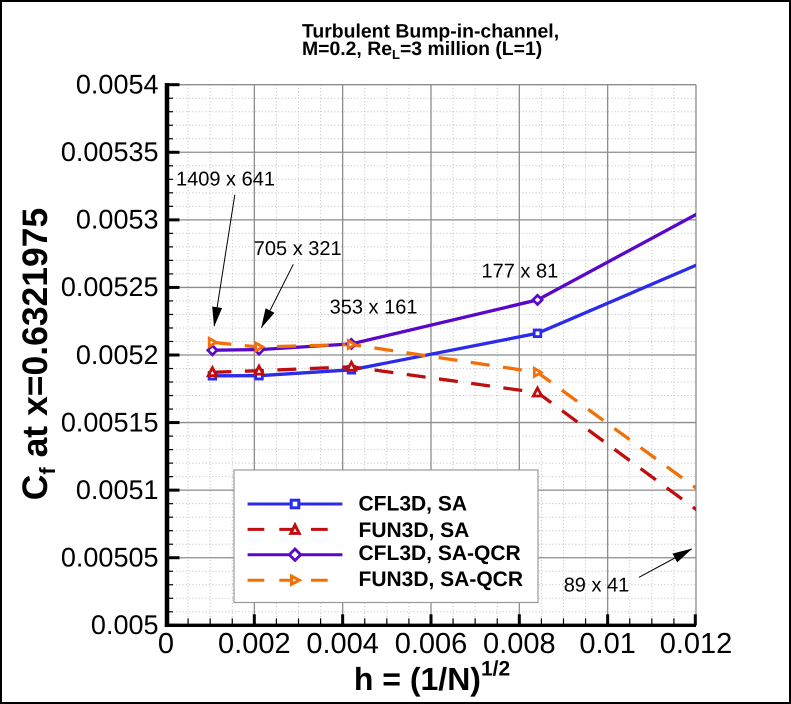  Describe the element at coordinates (431, 644) in the screenshot. I see `svg-text: 0.006` at that location.